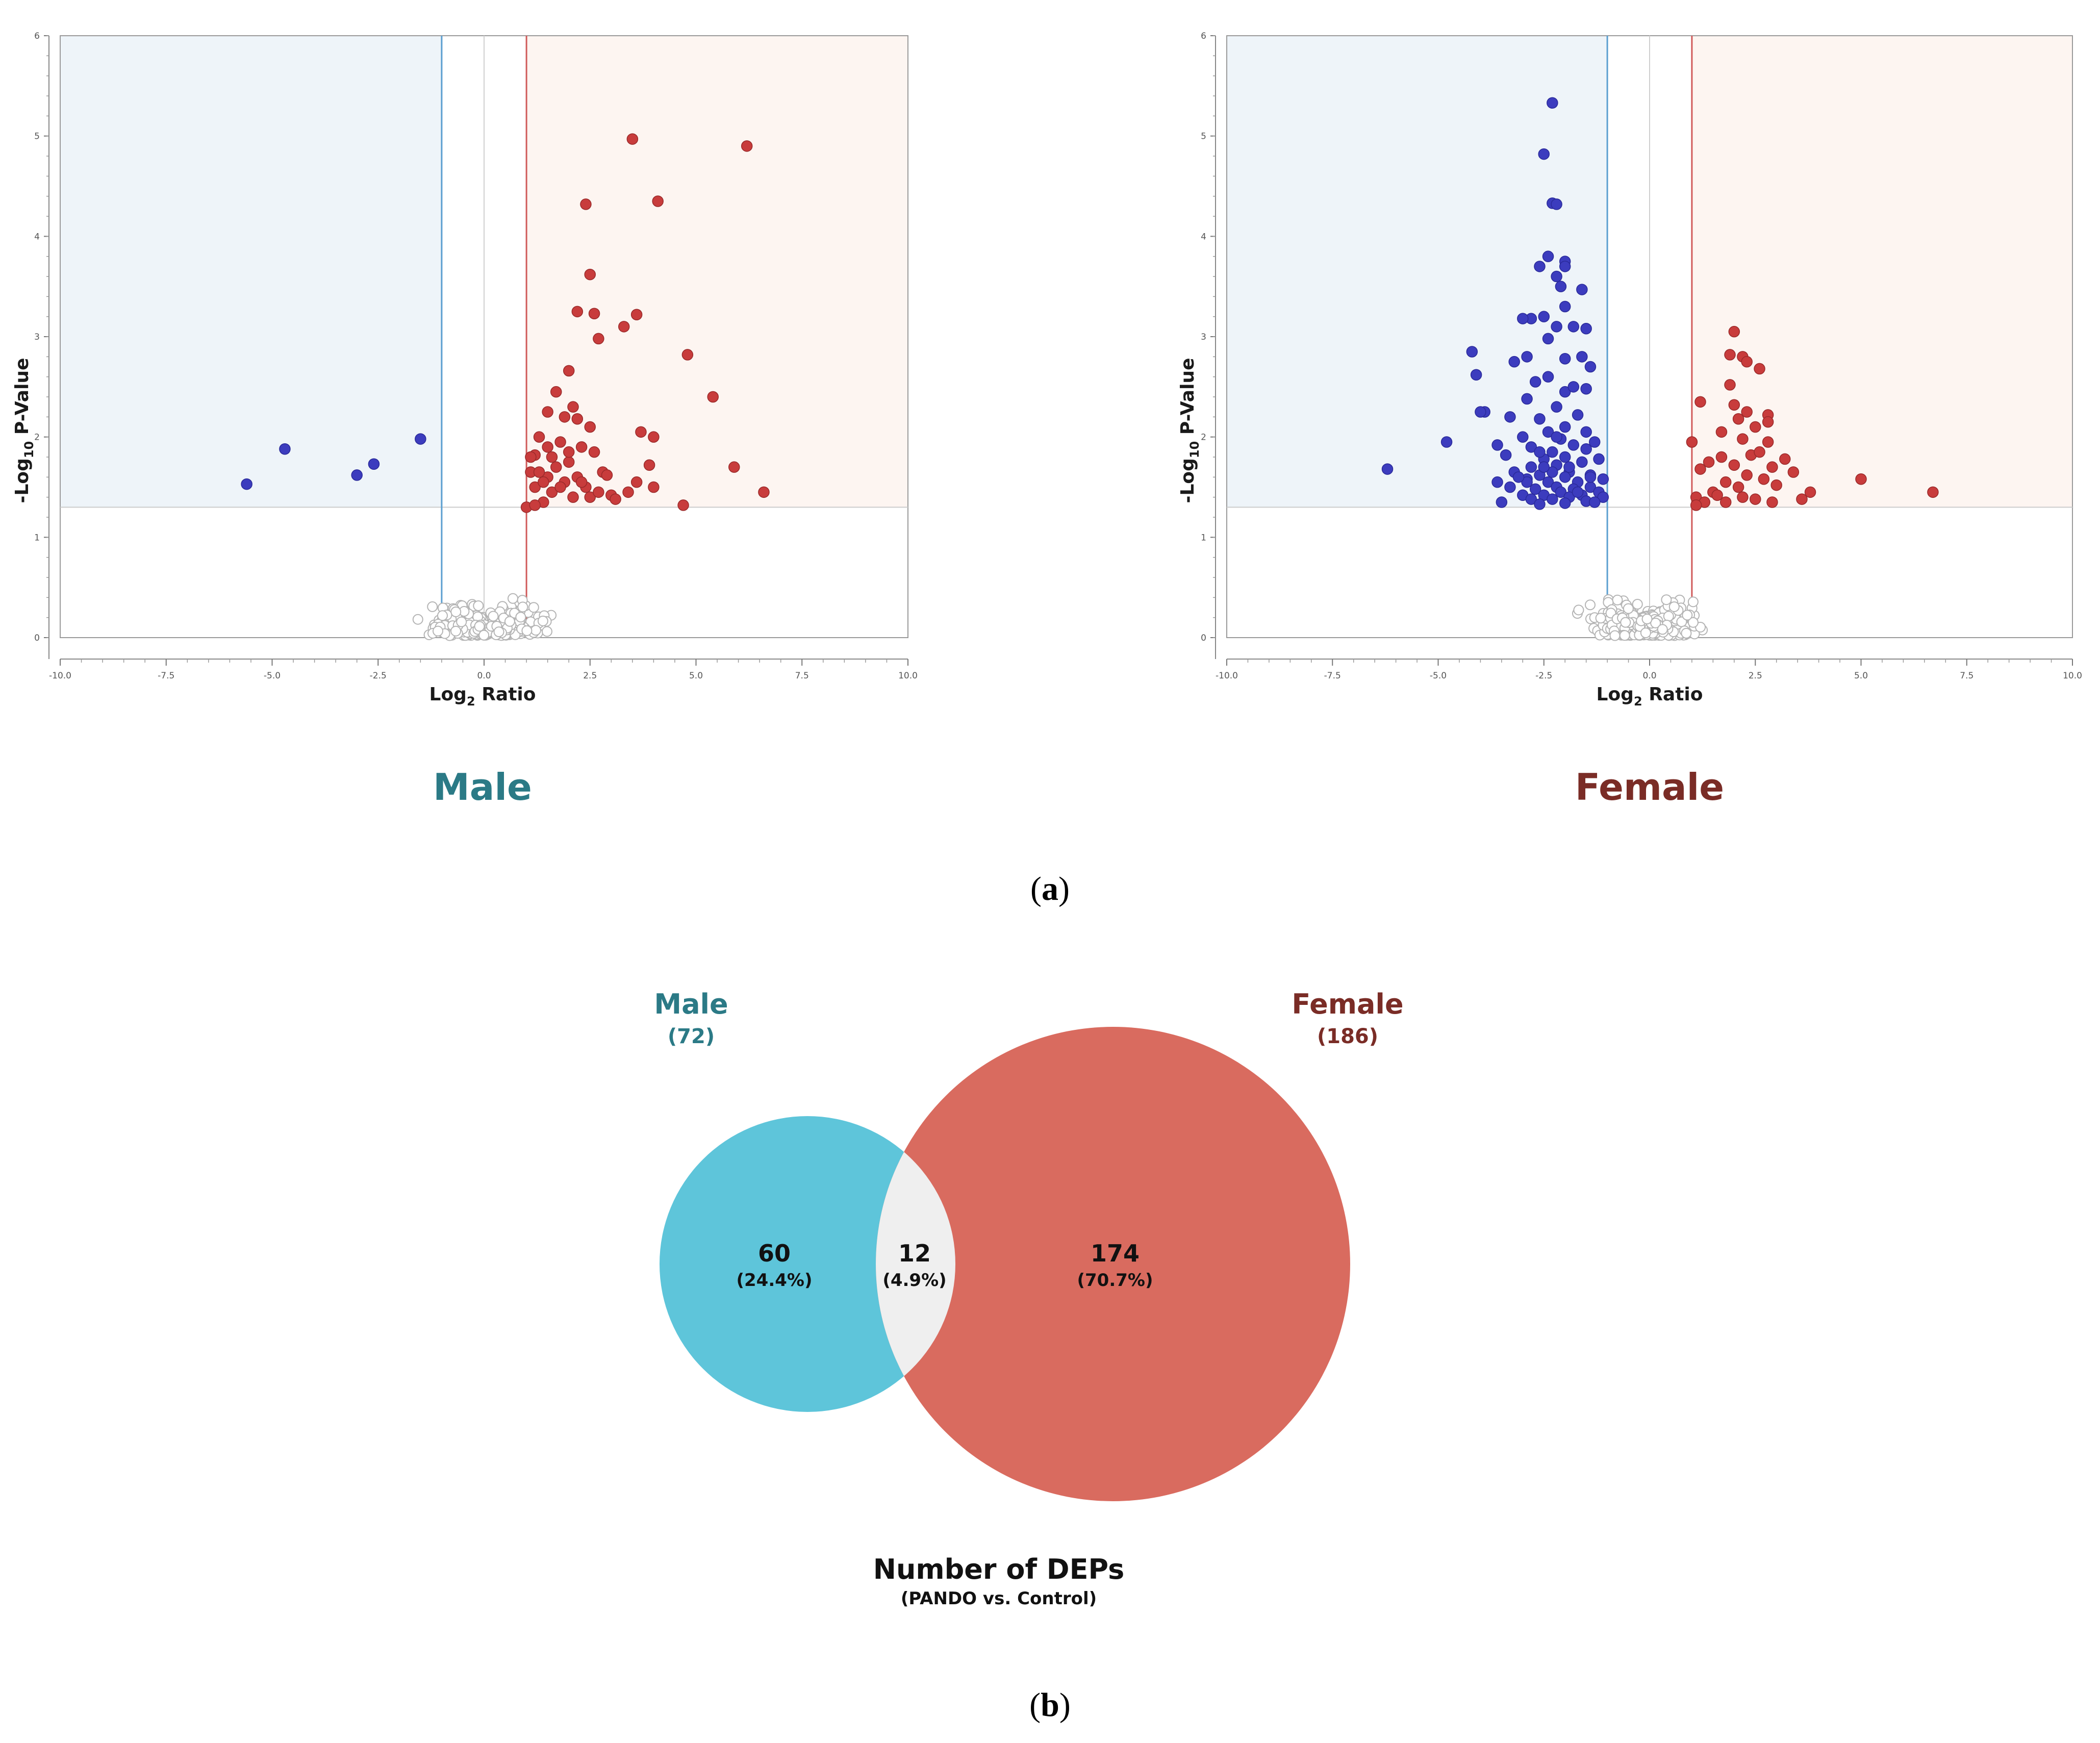 This screenshot has height=1743, width=2100. What do you see at coordinates (1203, 337) in the screenshot?
I see `female-y-tick-label: 3` at bounding box center [1203, 337].